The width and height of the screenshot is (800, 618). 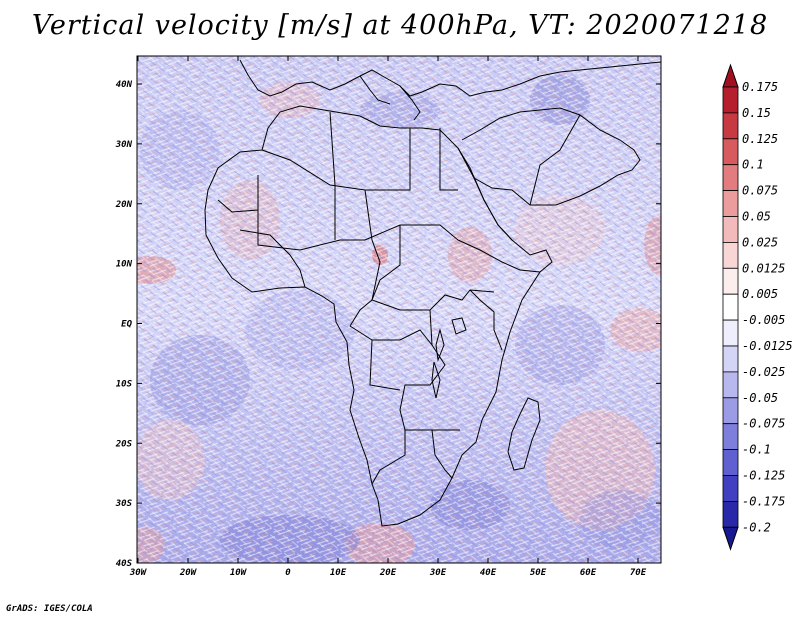 What do you see at coordinates (124, 444) in the screenshot?
I see `lat-tick-label: 20S` at bounding box center [124, 444].